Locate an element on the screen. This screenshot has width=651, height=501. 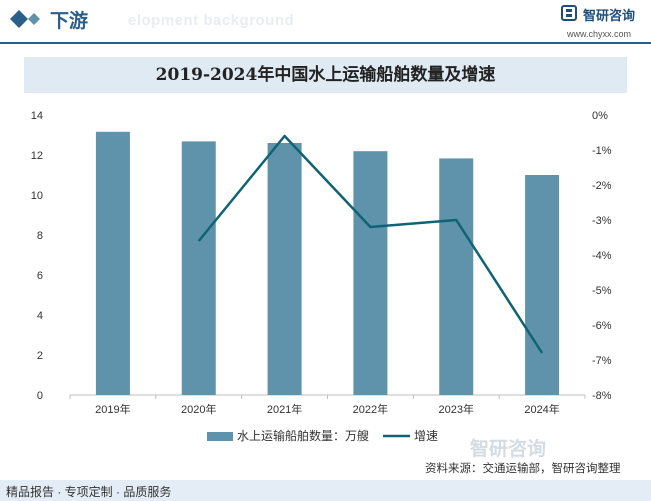
diamond-icon is located at coordinates (19, 19).